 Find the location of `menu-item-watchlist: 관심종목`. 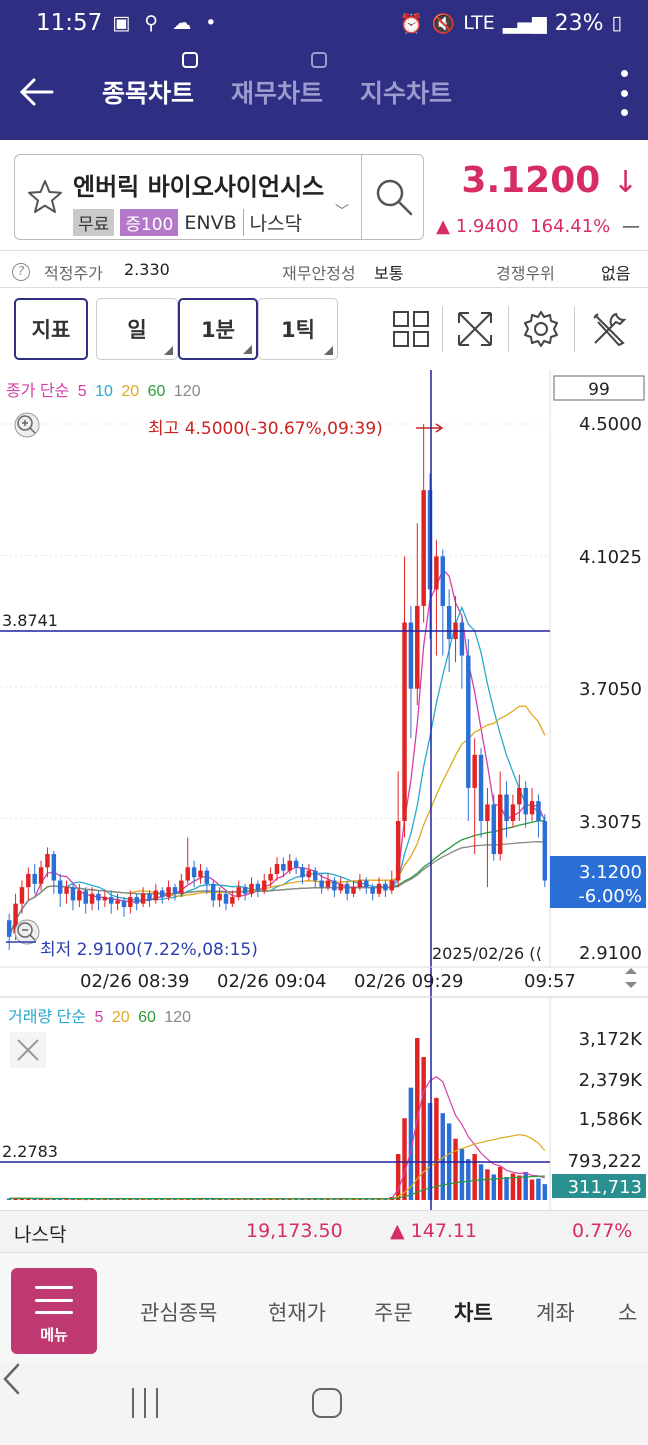

menu-item-watchlist: 관심종목 is located at coordinates (179, 1313).